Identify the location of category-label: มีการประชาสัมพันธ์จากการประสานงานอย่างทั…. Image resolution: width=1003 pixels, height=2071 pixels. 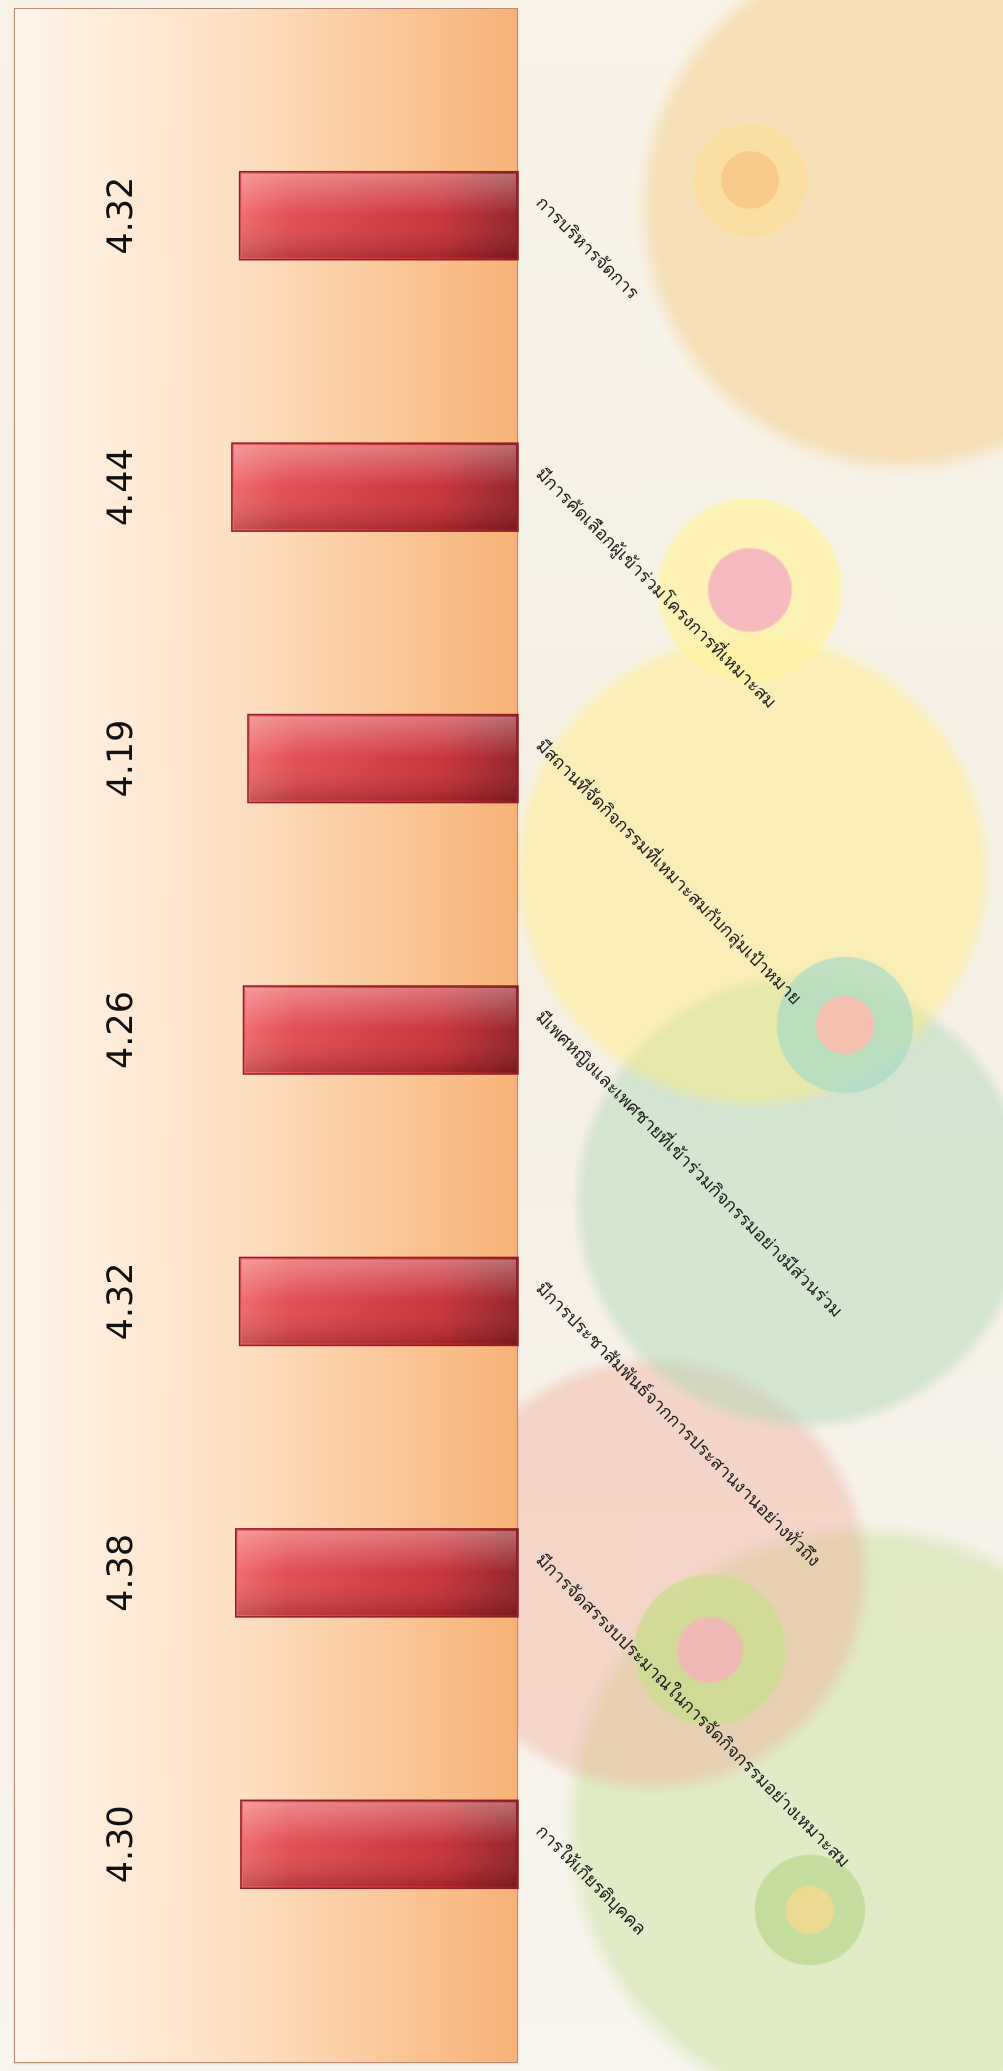
(678, 1423).